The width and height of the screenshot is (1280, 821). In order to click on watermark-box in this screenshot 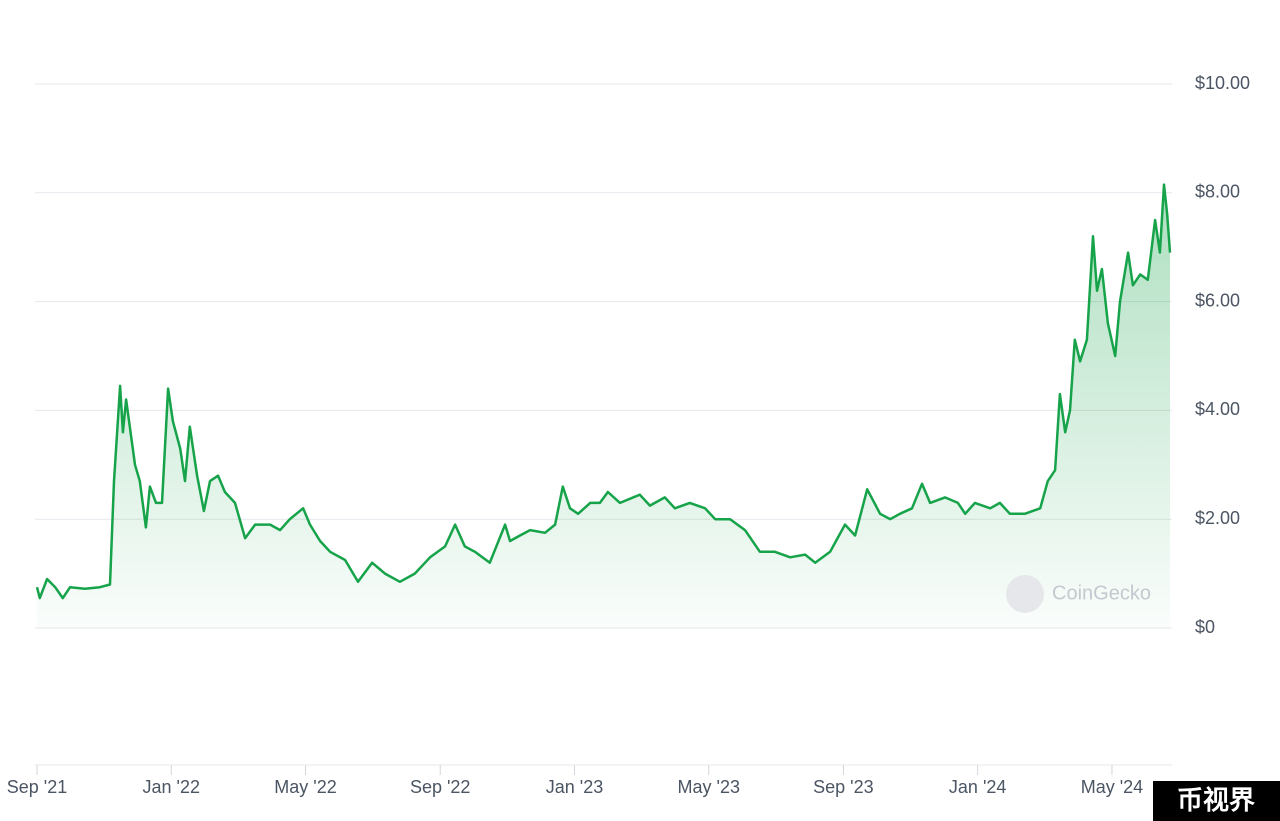, I will do `click(1216, 801)`.